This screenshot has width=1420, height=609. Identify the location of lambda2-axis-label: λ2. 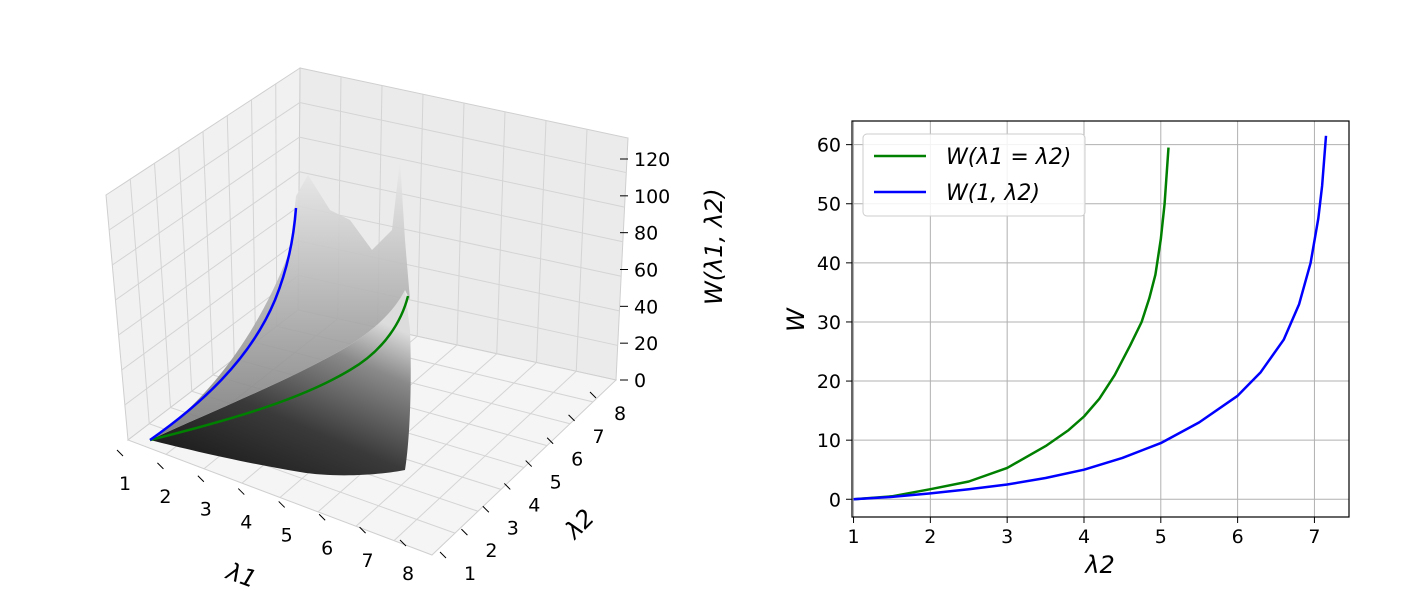
(579, 525).